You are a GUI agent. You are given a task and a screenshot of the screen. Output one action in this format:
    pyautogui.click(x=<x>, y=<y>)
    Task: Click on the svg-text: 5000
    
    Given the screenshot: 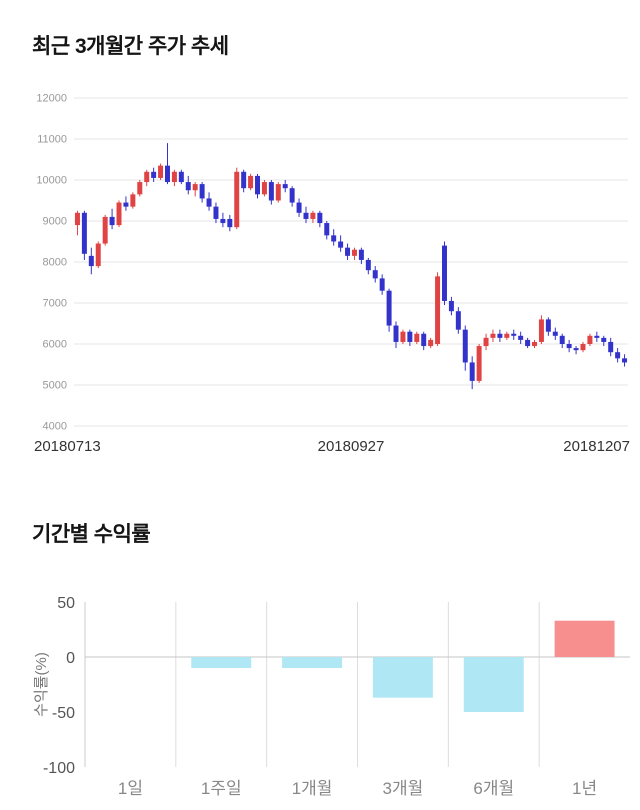 What is the action you would take?
    pyautogui.click(x=55, y=386)
    